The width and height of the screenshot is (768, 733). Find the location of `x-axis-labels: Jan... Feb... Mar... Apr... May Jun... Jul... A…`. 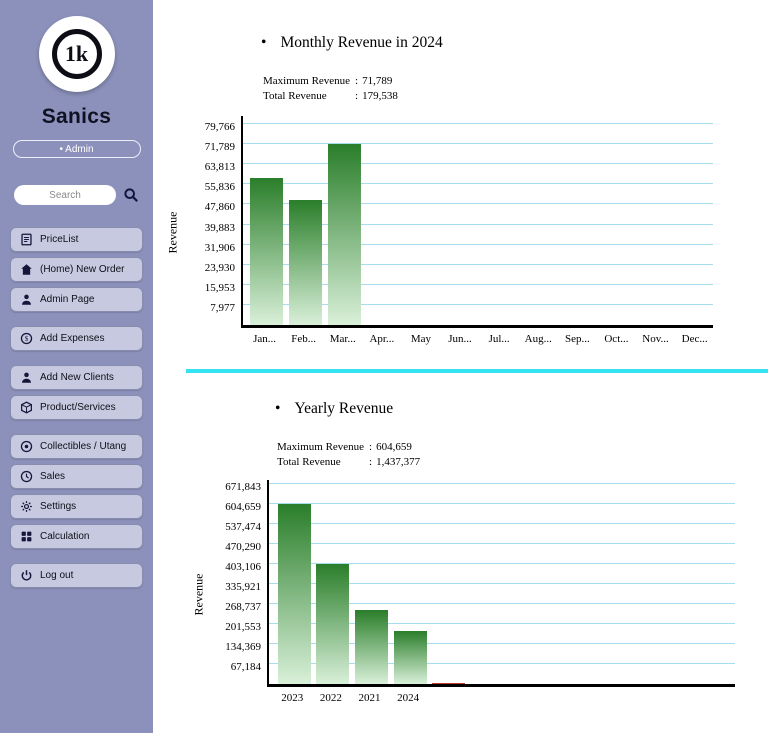

x-axis-labels: Jan... Feb... Mar... Apr... May Jun... Jul... A… is located at coordinates (477, 341).